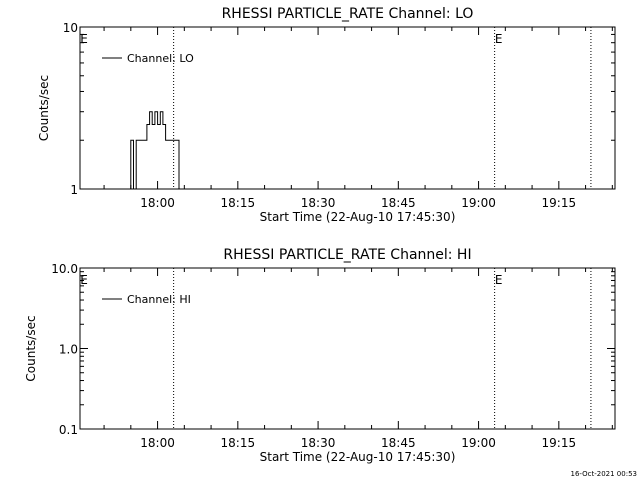 The height and width of the screenshot is (480, 640). Describe the element at coordinates (68, 350) in the screenshot. I see `y-tick-label: 1.0` at that location.